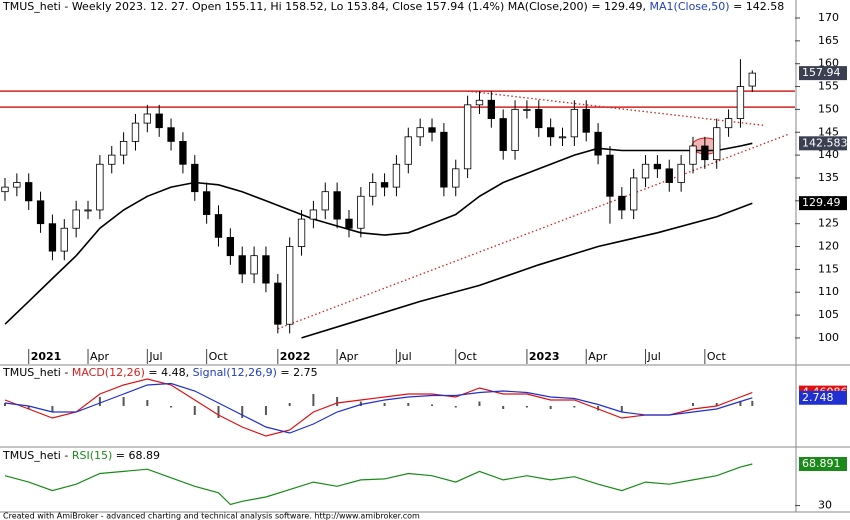 The height and width of the screenshot is (520, 850). I want to click on title-part: Signal(12,26,9), so click(235, 372).